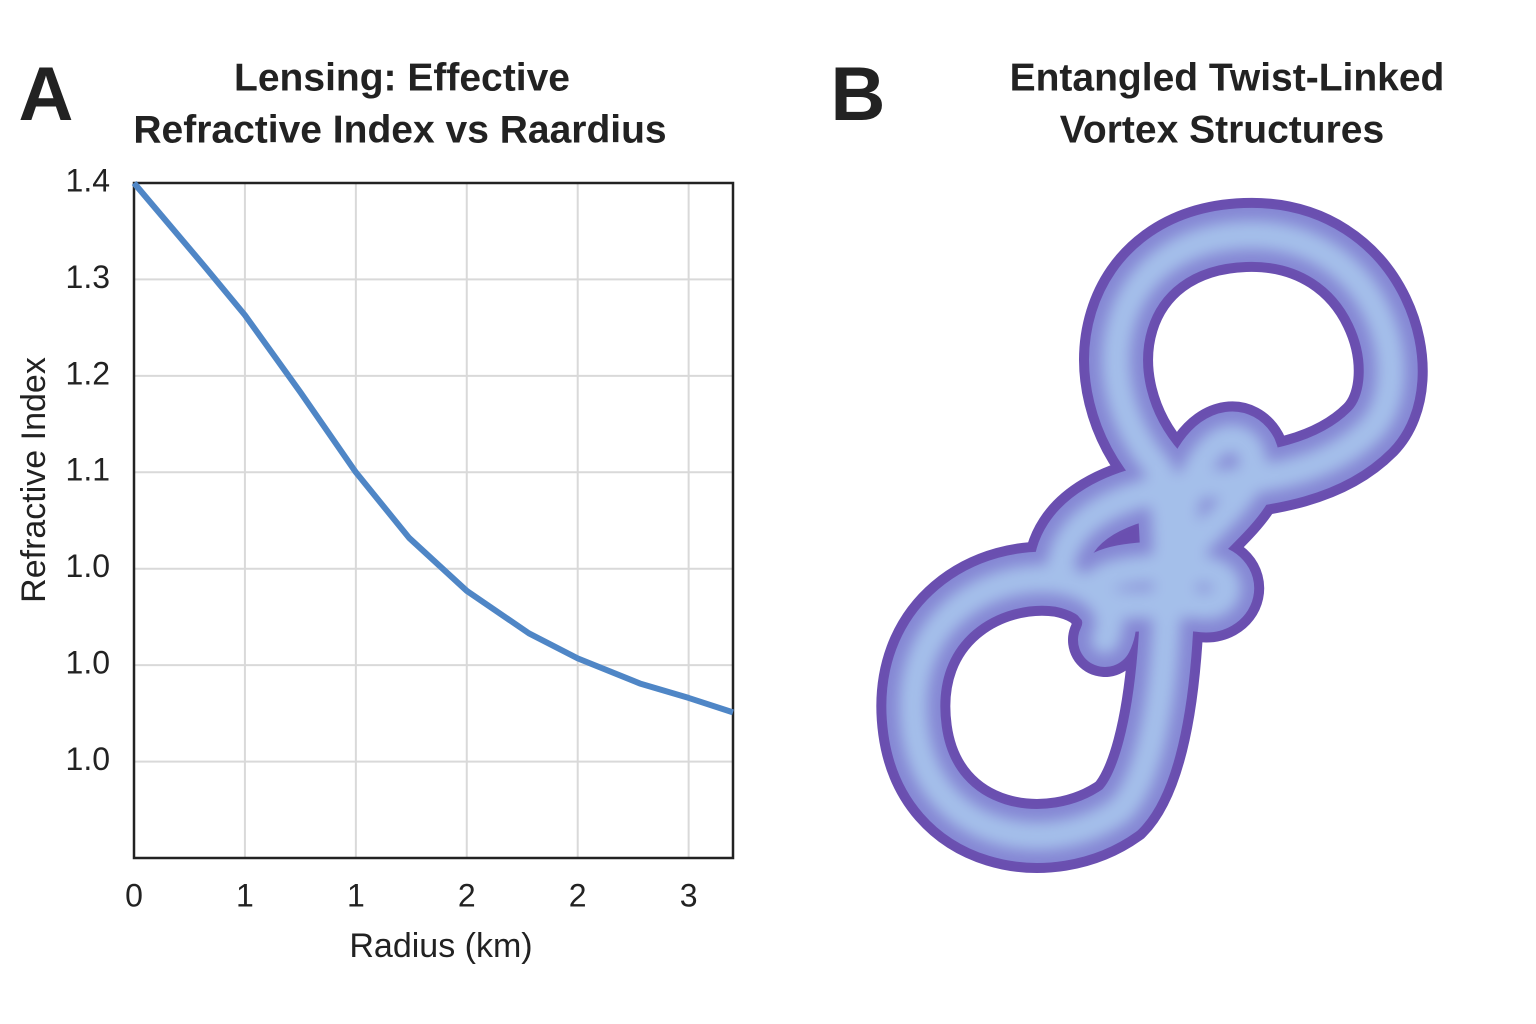 This screenshot has width=1536, height=1024. I want to click on y-tick-label: 1.4, so click(88, 180).